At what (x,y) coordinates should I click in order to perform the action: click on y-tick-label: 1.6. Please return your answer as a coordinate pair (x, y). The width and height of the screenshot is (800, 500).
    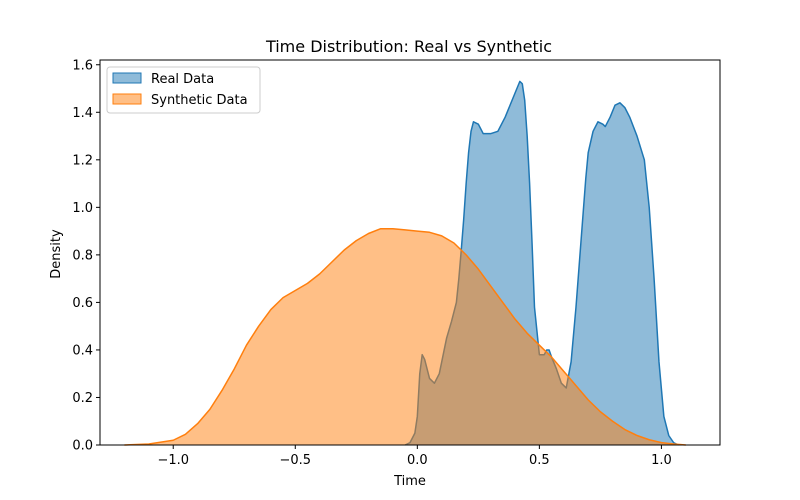
    Looking at the image, I should click on (82, 65).